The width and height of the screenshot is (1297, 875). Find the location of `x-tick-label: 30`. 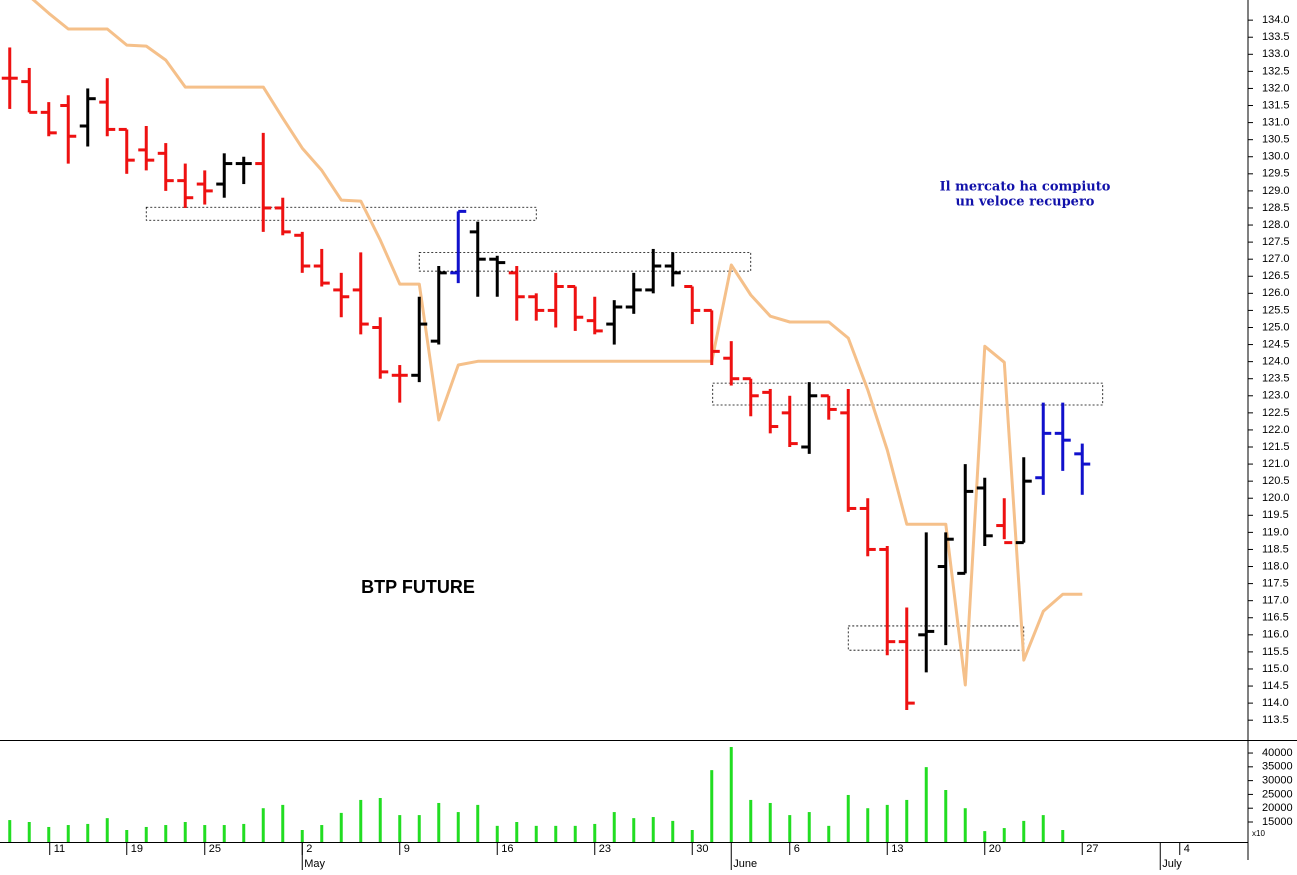

x-tick-label: 30 is located at coordinates (702, 849).